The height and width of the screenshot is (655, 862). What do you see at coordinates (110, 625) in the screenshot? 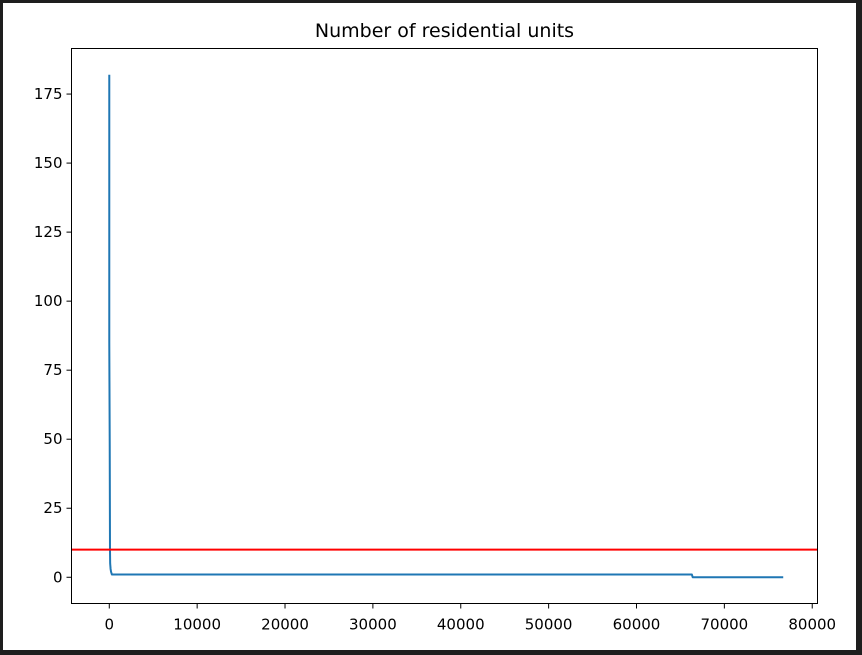
I see `x-tick-label: 0` at bounding box center [110, 625].